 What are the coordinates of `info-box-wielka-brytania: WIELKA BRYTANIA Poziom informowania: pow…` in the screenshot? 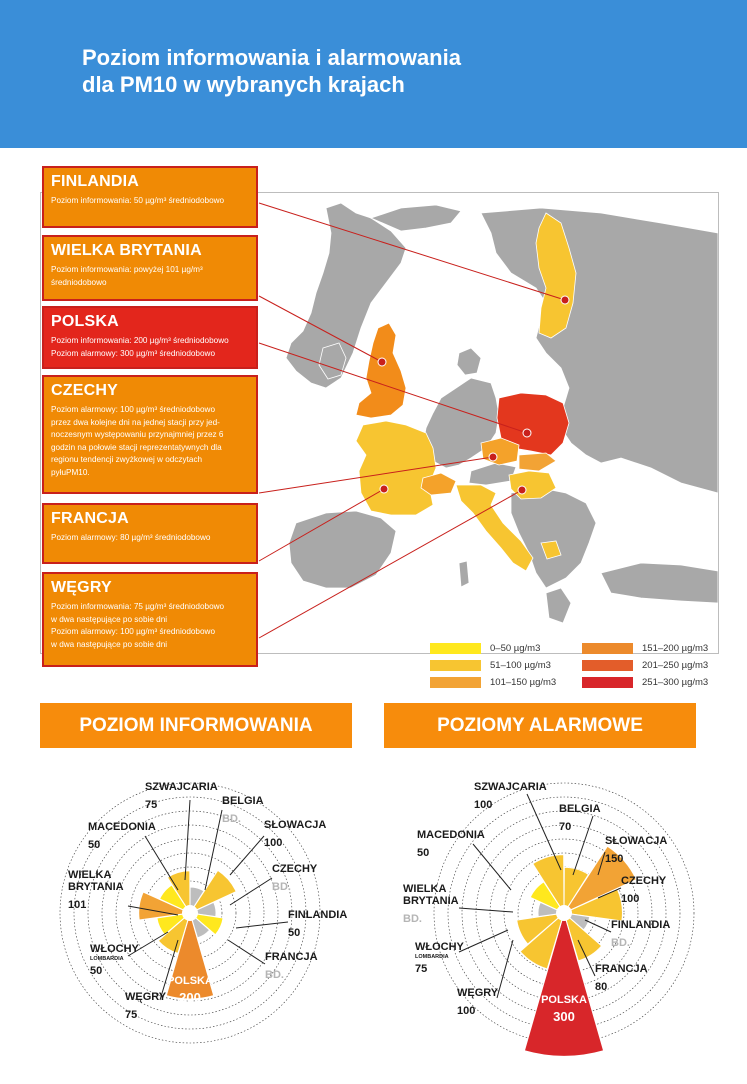 It's located at (150, 268).